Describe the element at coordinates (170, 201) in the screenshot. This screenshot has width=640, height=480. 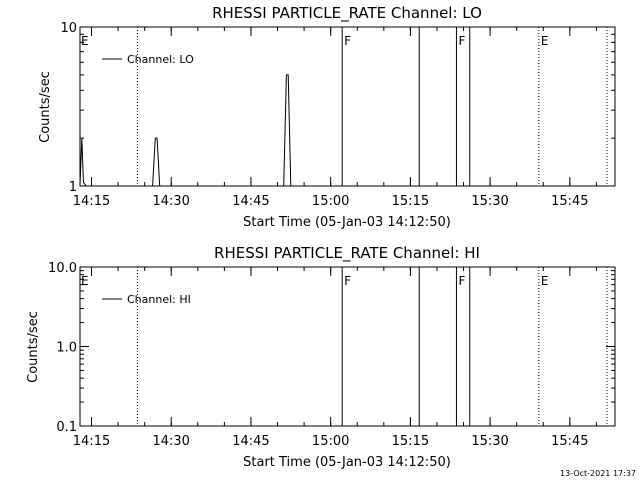
I see `lo-x-tick-label-1: 14:30` at that location.